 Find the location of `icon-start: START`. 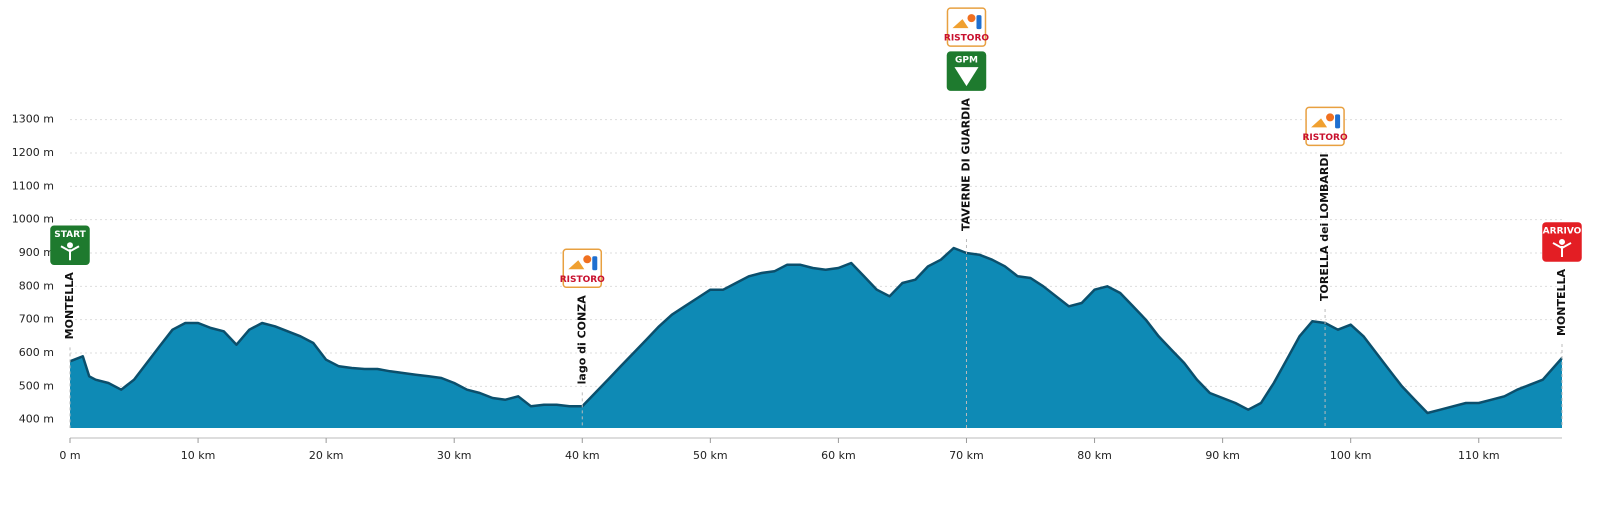

icon-start: START is located at coordinates (70, 245).